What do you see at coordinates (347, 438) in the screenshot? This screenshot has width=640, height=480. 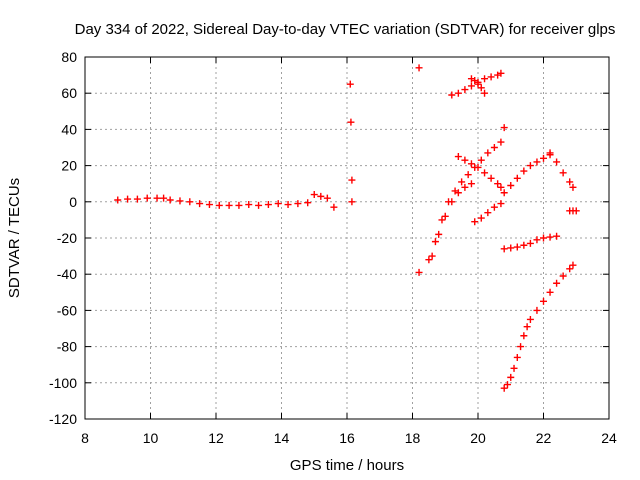 I see `x-tick-label: 16` at bounding box center [347, 438].